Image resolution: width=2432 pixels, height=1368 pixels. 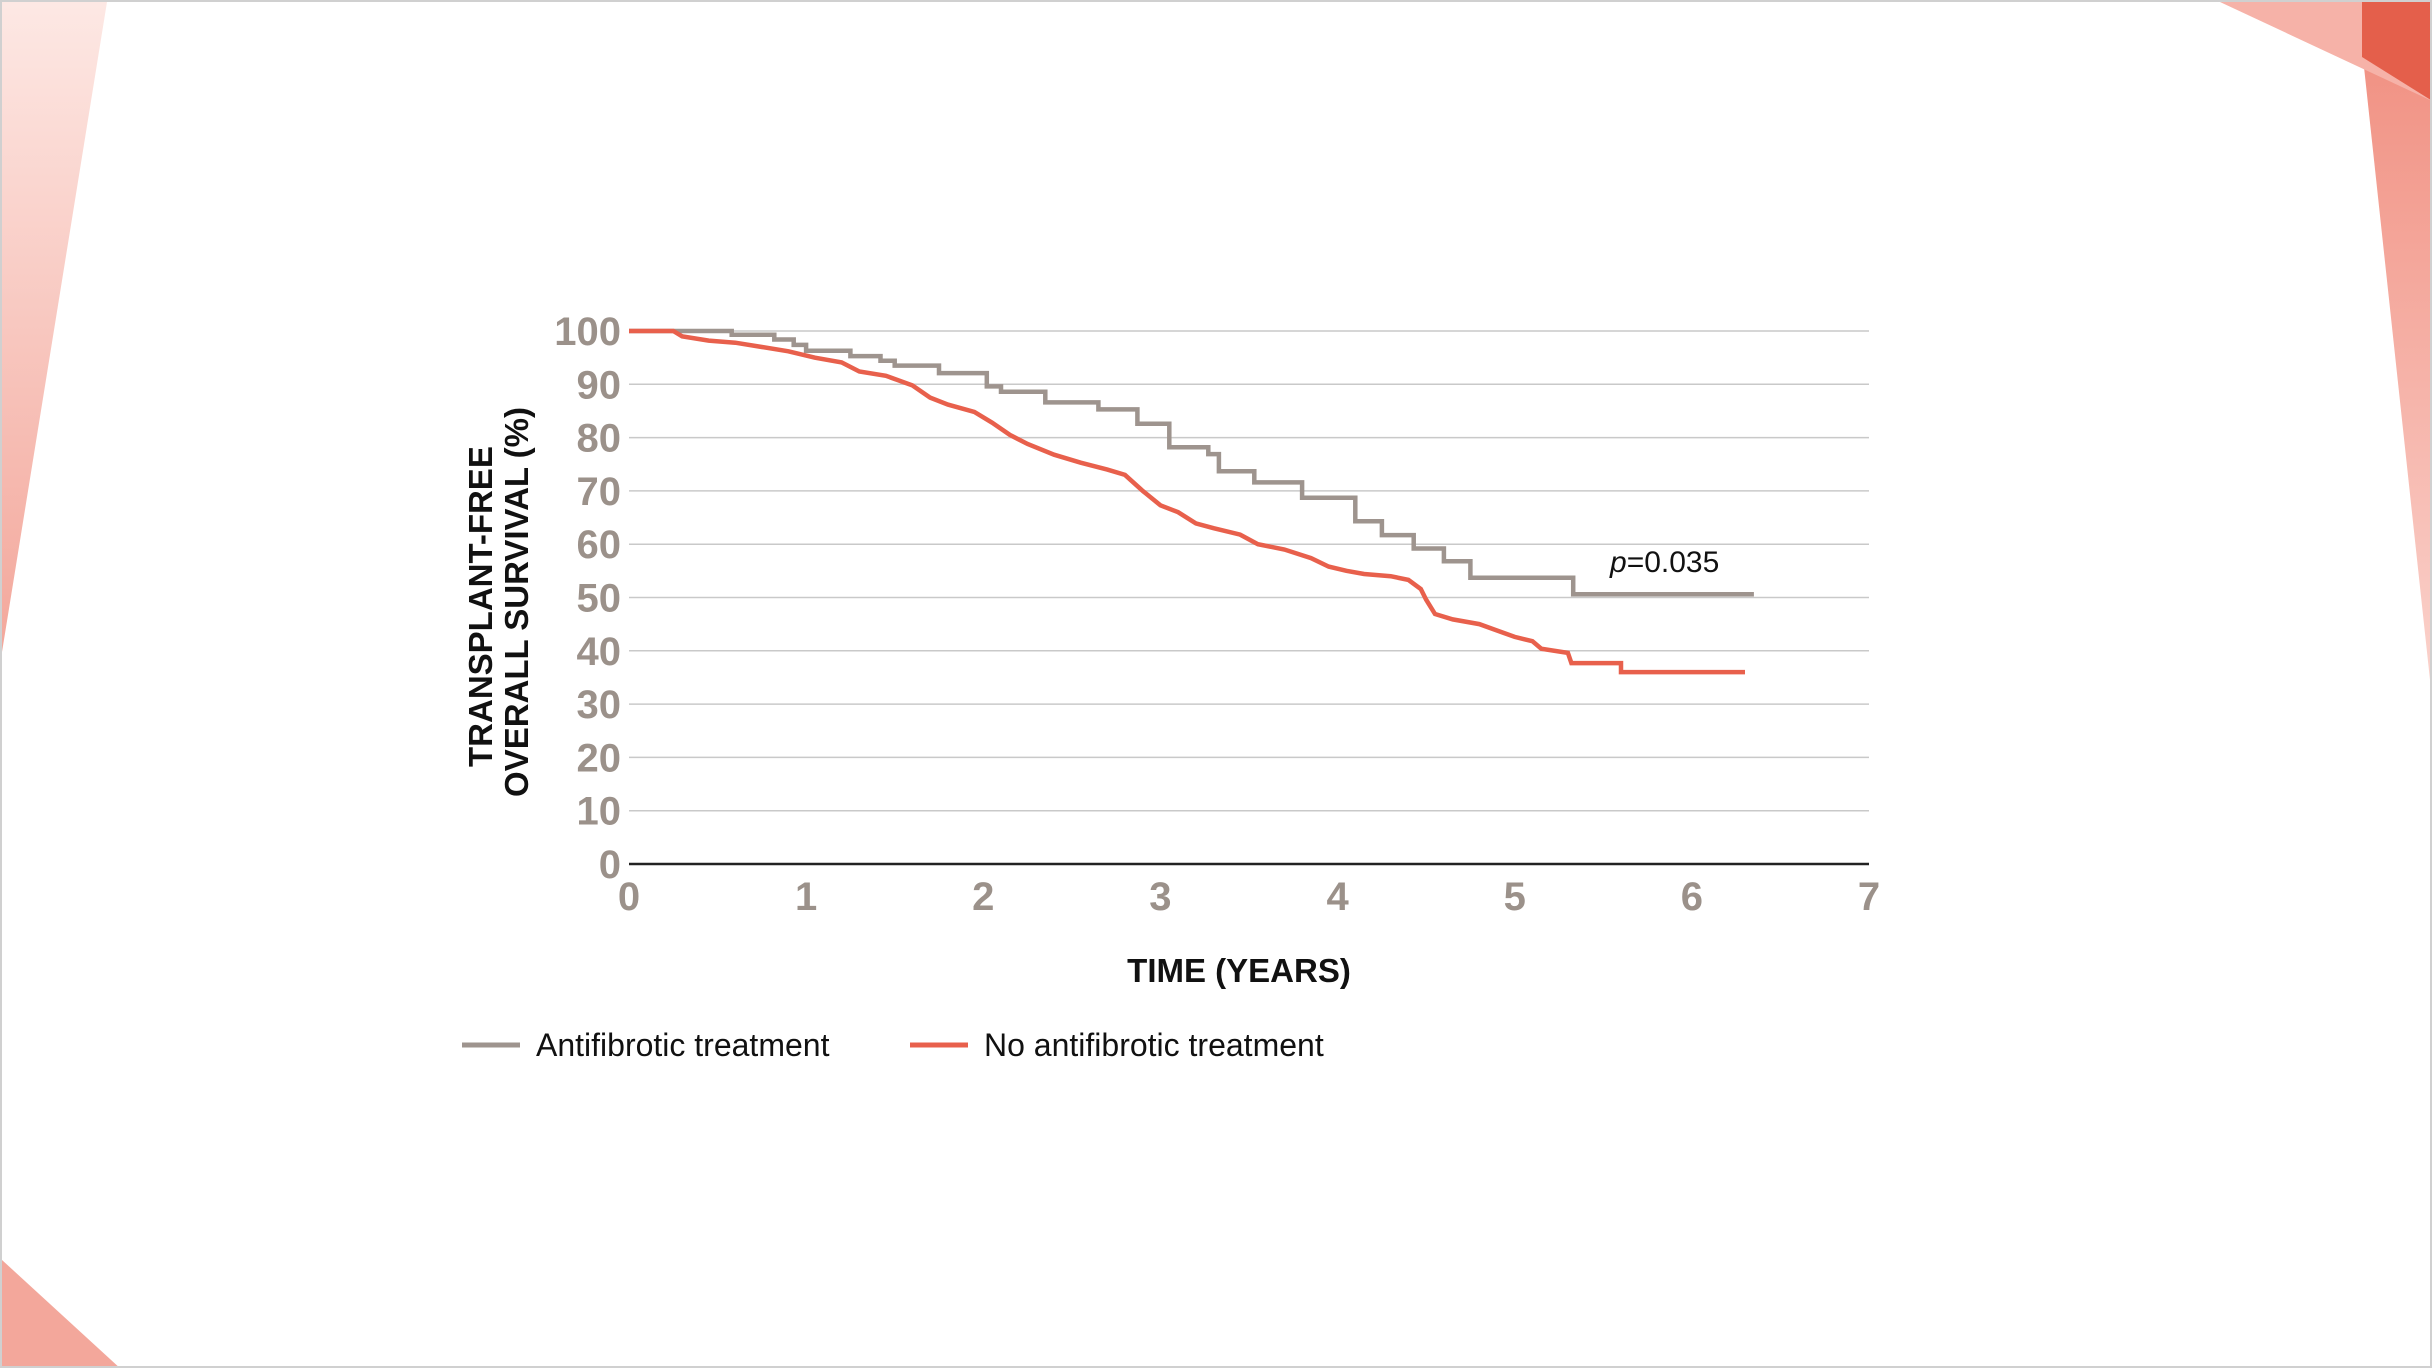 I want to click on y-tick-80: 80, so click(x=599, y=439).